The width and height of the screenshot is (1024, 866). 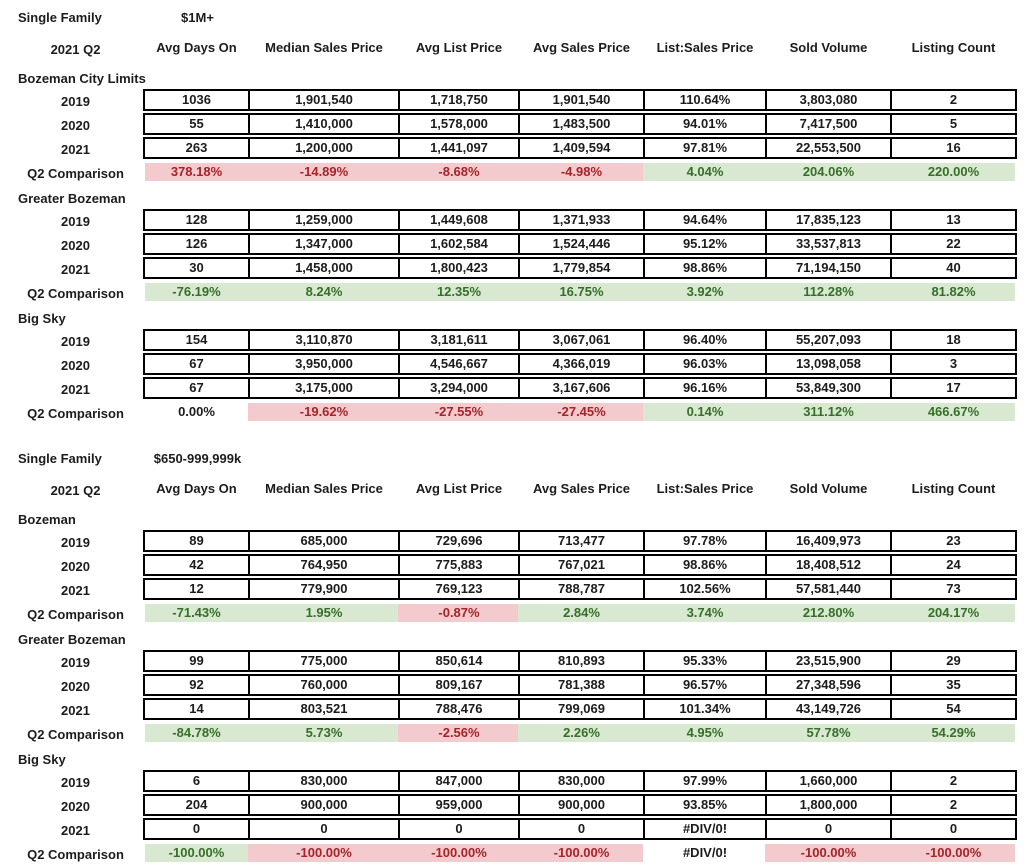 What do you see at coordinates (580, 709) in the screenshot?
I see `data-cell: 799,069` at bounding box center [580, 709].